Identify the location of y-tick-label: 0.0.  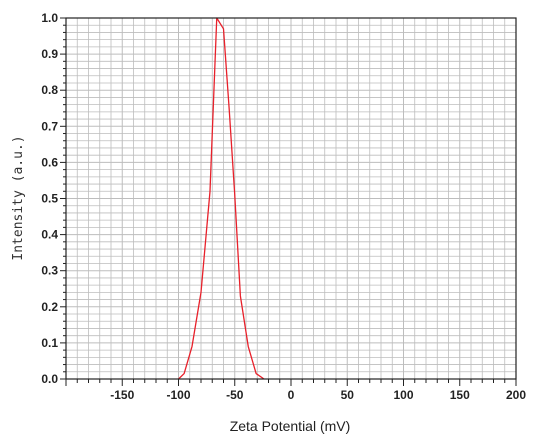
(49, 379).